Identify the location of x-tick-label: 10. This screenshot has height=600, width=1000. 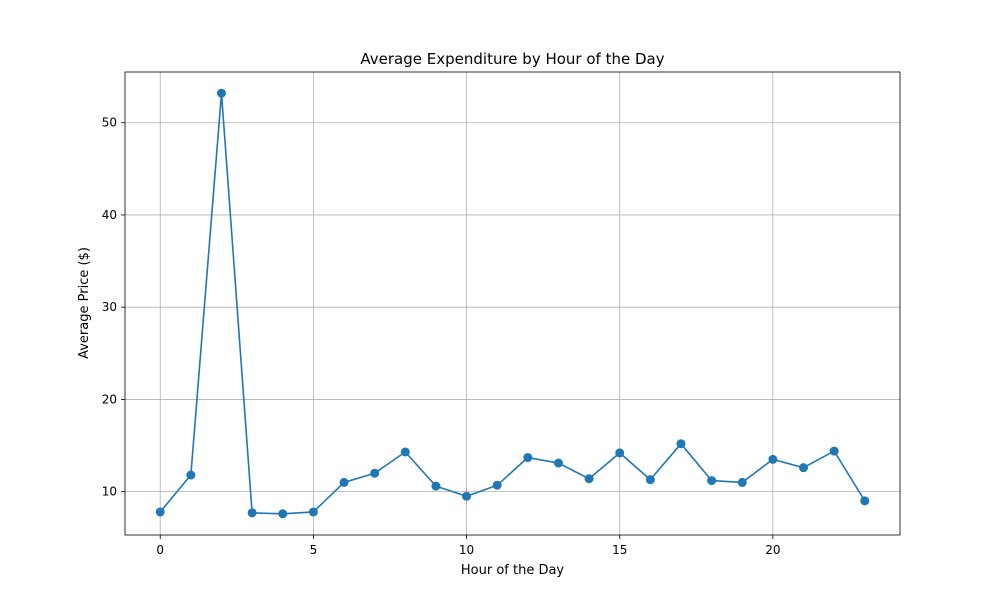
(466, 550).